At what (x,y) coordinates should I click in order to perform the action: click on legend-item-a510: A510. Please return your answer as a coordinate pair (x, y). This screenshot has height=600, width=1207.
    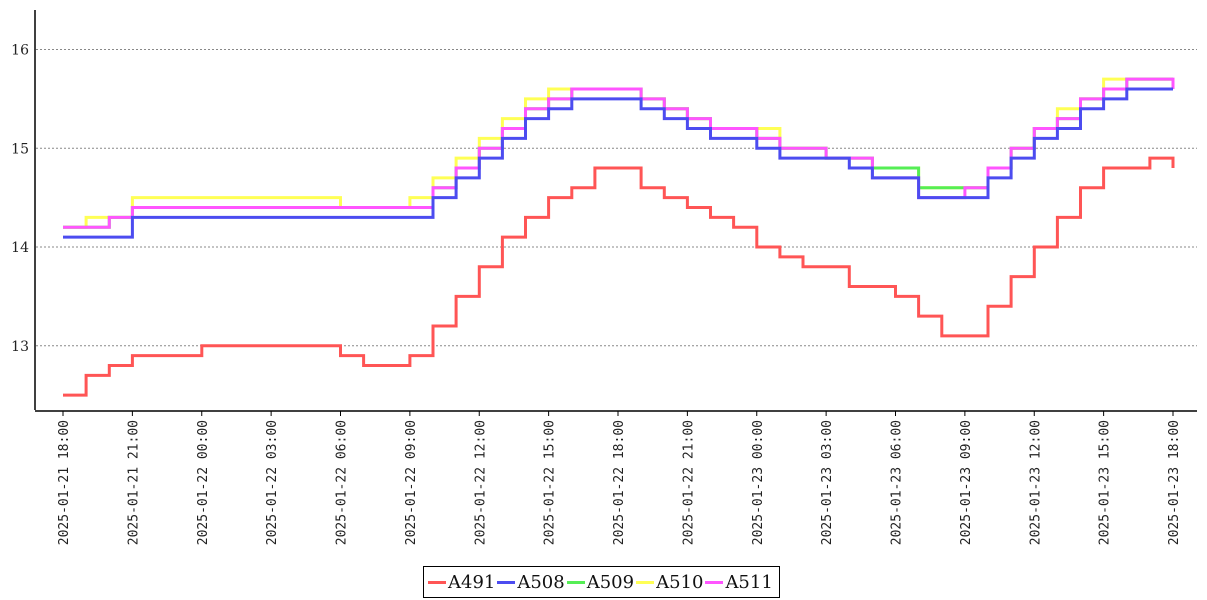
    Looking at the image, I should click on (669, 582).